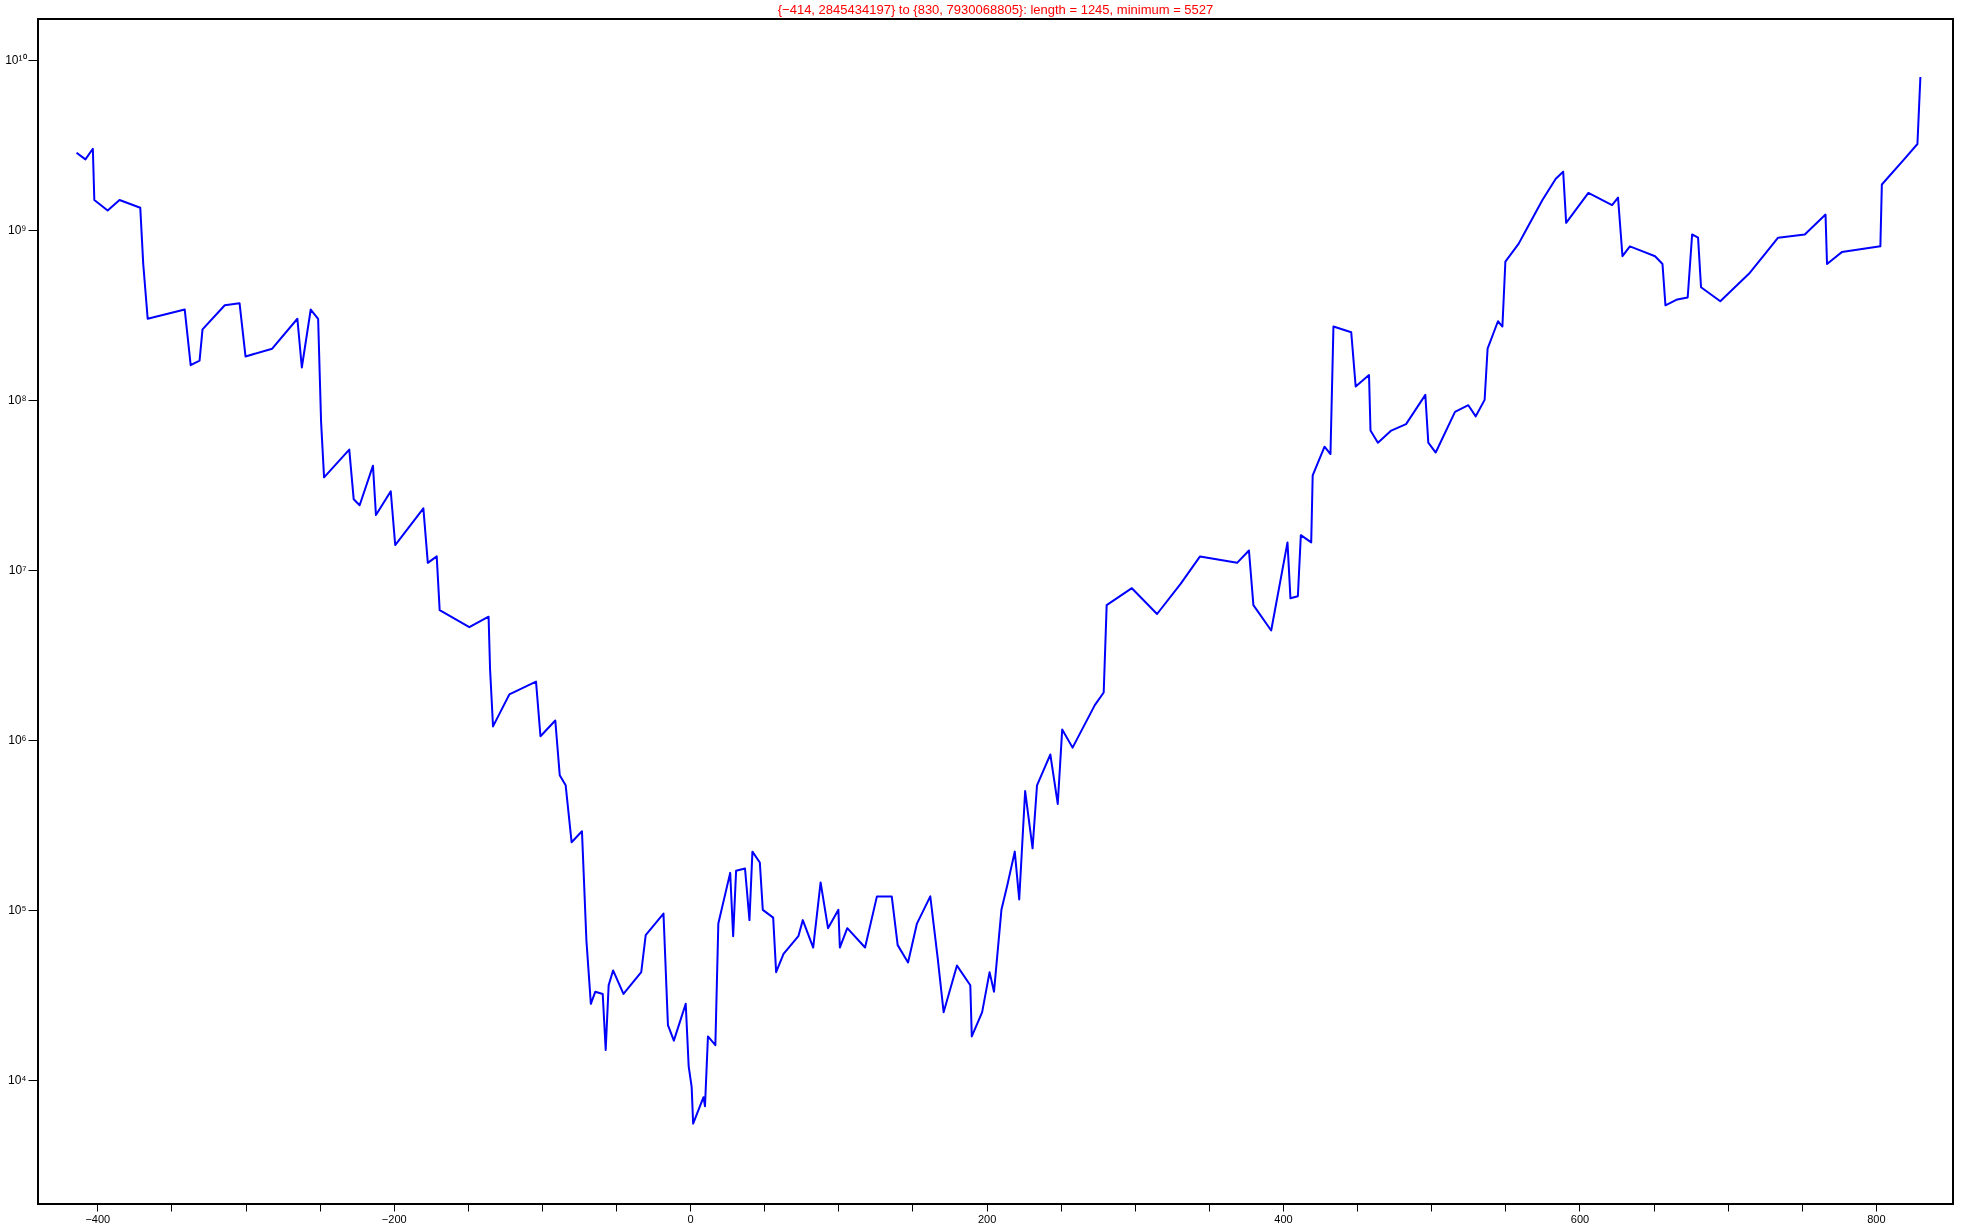 The image size is (1961, 1228). Describe the element at coordinates (17, 230) in the screenshot. I see `y-tick-label: 10⁹` at that location.